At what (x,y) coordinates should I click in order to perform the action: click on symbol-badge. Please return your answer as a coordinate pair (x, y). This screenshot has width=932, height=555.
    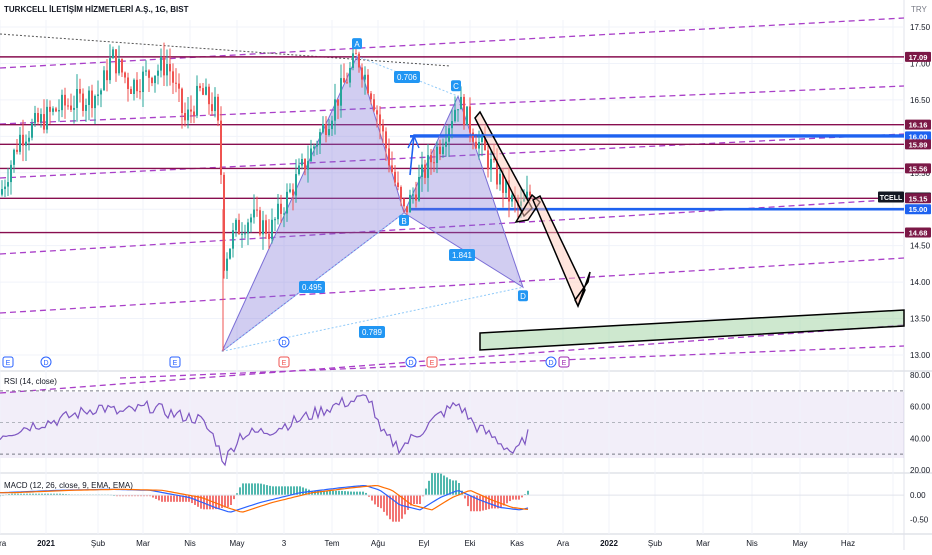
    Looking at the image, I should click on (891, 197).